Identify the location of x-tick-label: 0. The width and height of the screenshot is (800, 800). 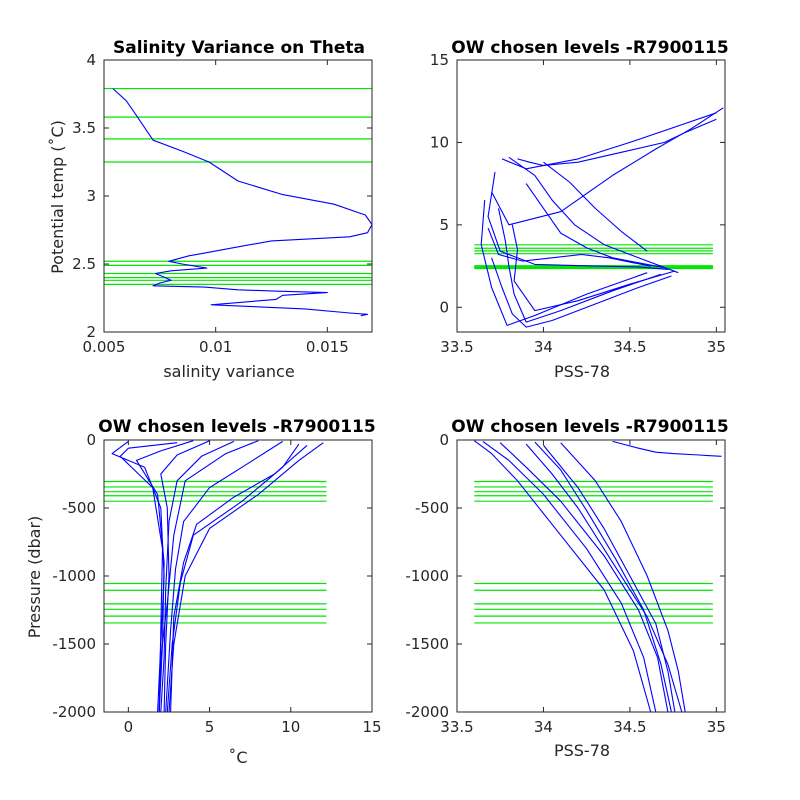
(129, 727).